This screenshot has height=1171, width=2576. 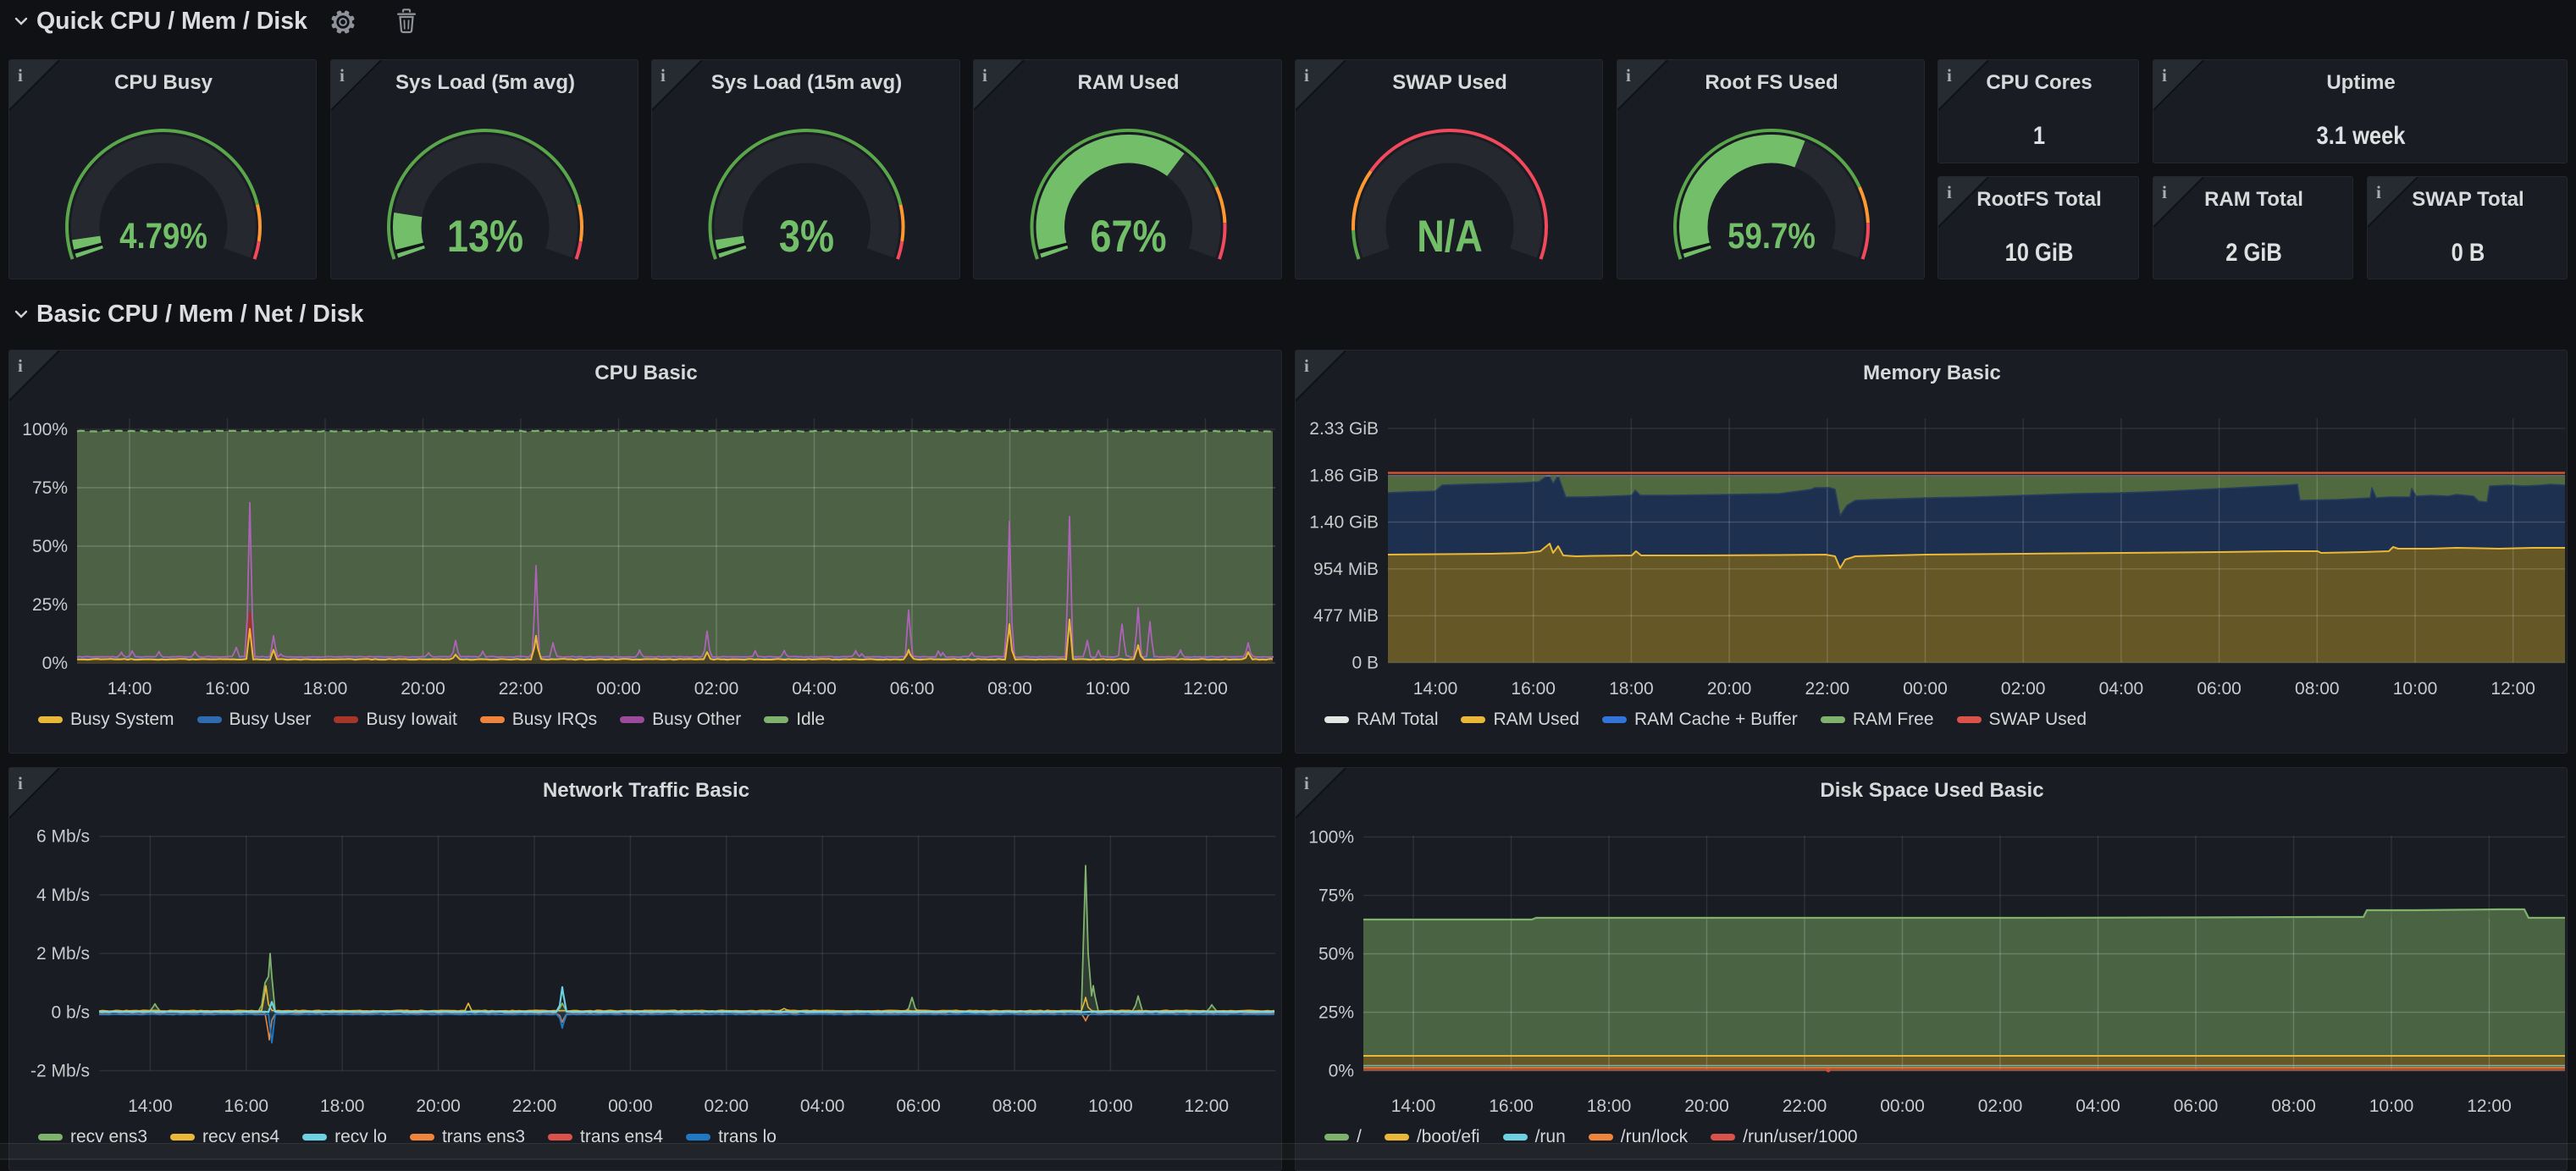 I want to click on svg-text: -2 Mb/s, so click(x=60, y=1071).